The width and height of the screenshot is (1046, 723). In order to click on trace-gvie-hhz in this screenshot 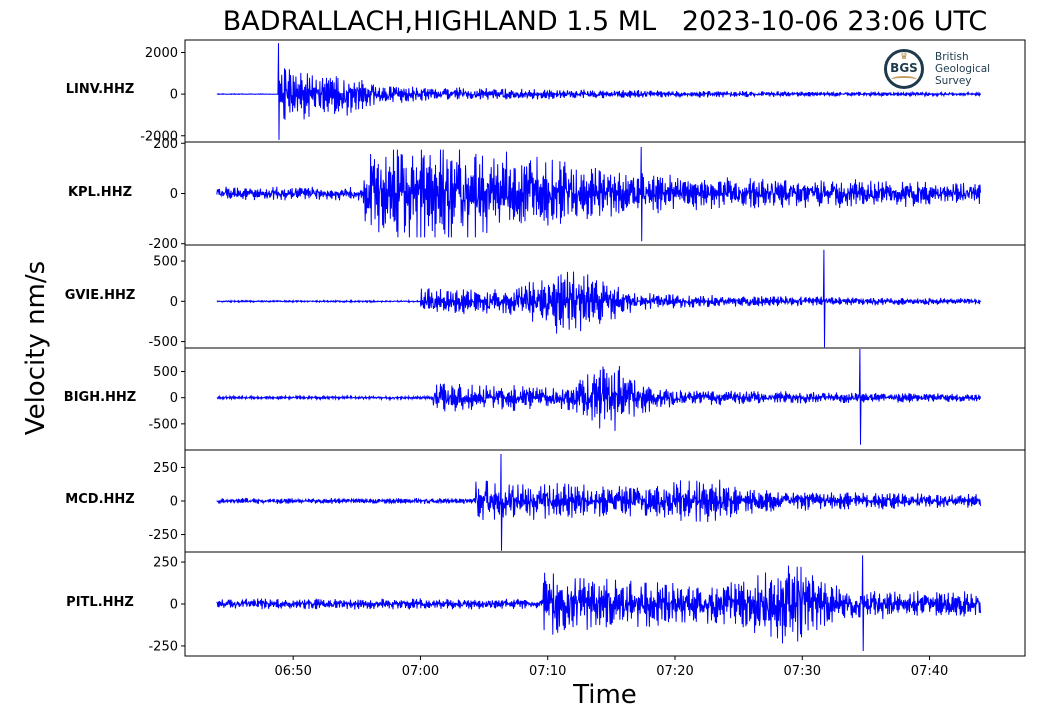, I will do `click(598, 298)`.